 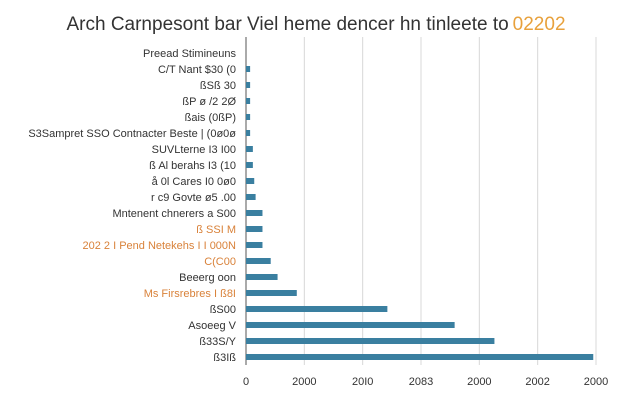 What do you see at coordinates (216, 230) in the screenshot?
I see `category-label: ß SSI M` at bounding box center [216, 230].